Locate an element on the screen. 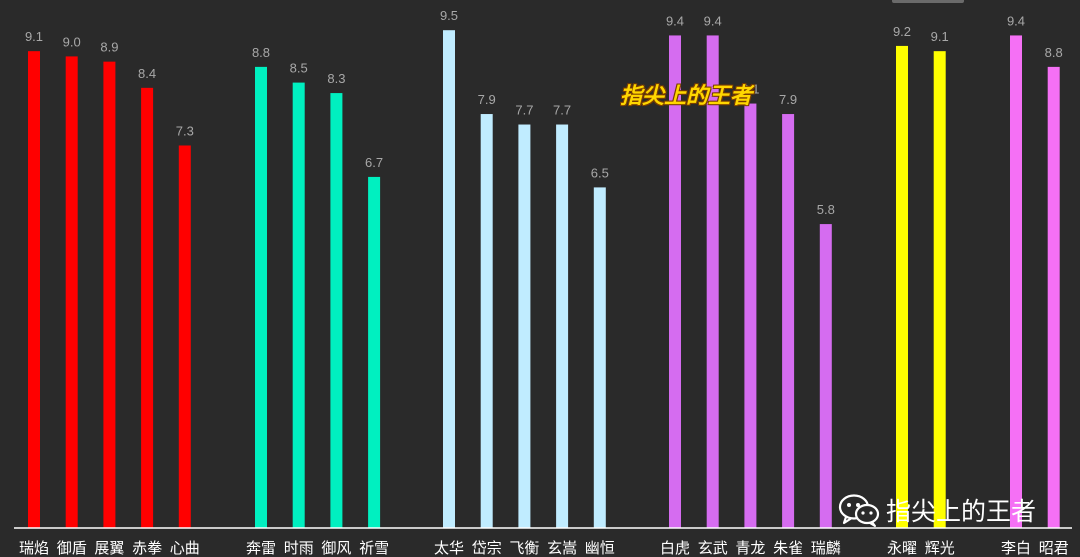 The image size is (1080, 557). category-tick-label: 玄嵩 is located at coordinates (562, 548).